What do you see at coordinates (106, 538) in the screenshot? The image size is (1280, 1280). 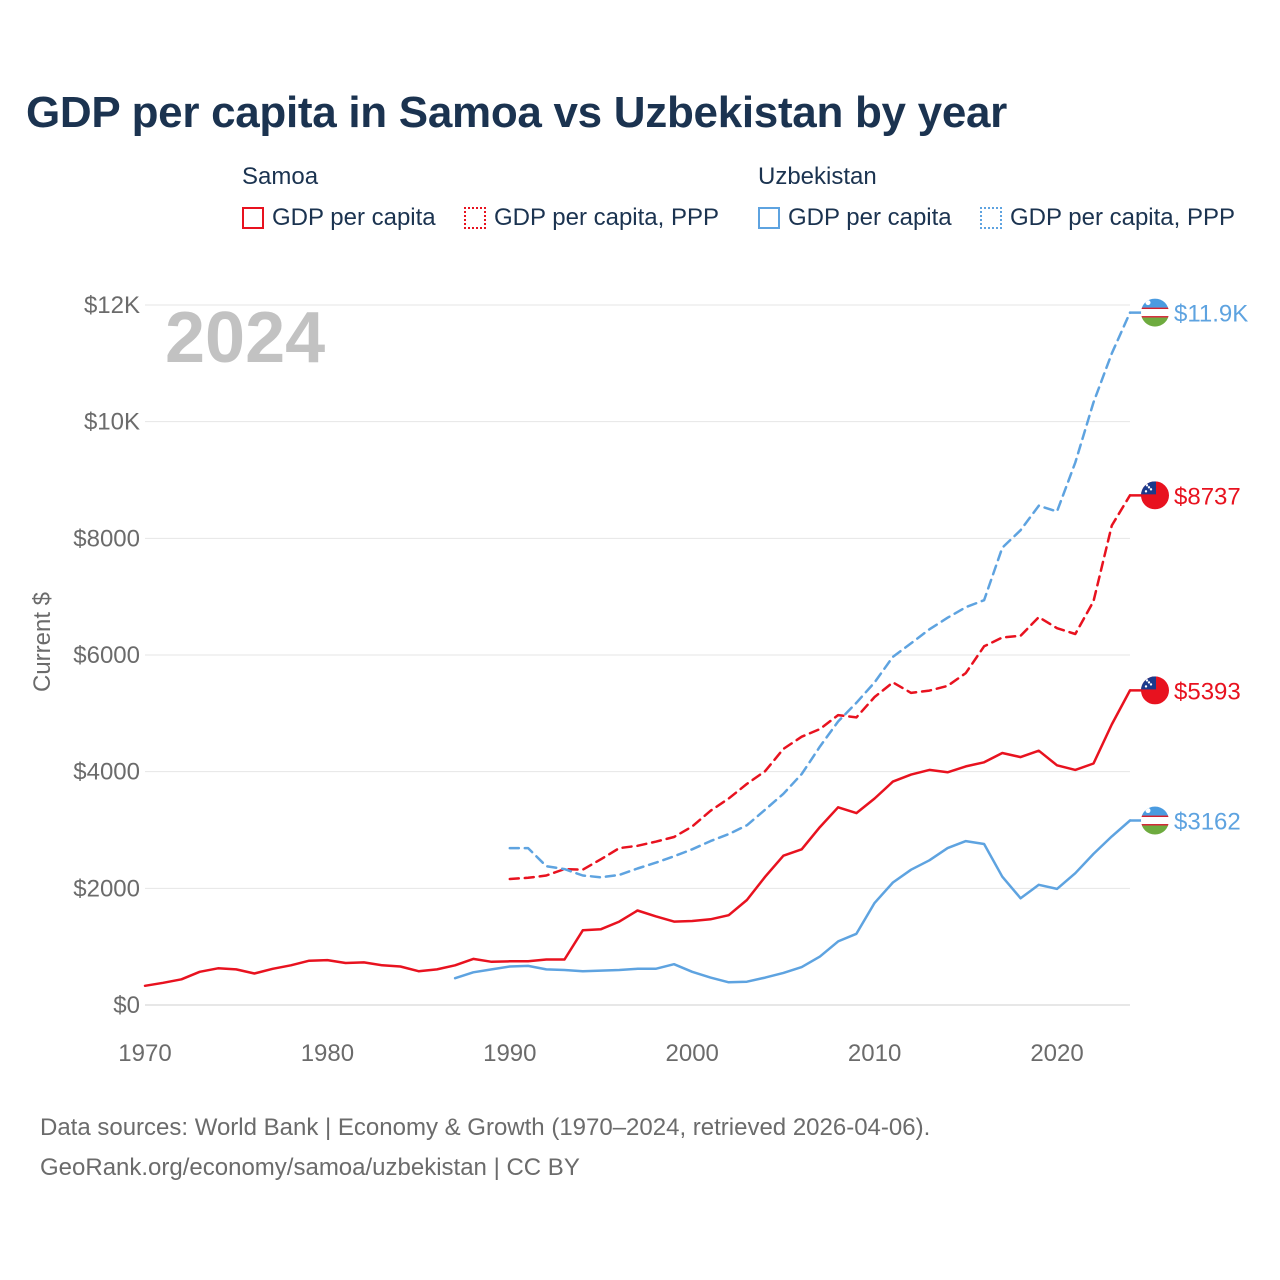 I see `y-tick-label: $8000` at bounding box center [106, 538].